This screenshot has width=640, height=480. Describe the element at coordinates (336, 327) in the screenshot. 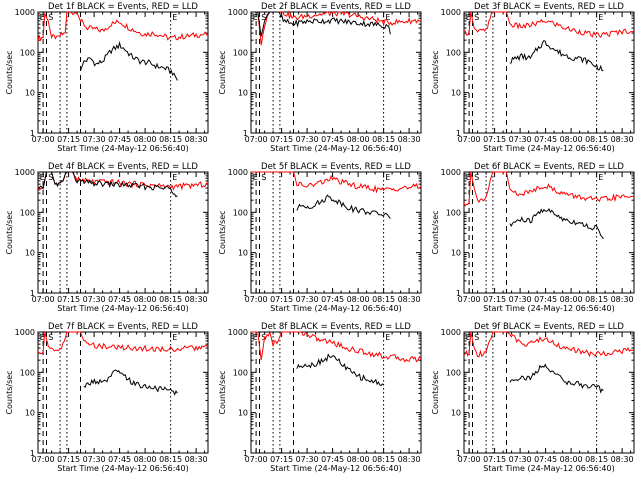

I see `chart-title: Det 8f BLACK = Events, RED = LLD` at that location.